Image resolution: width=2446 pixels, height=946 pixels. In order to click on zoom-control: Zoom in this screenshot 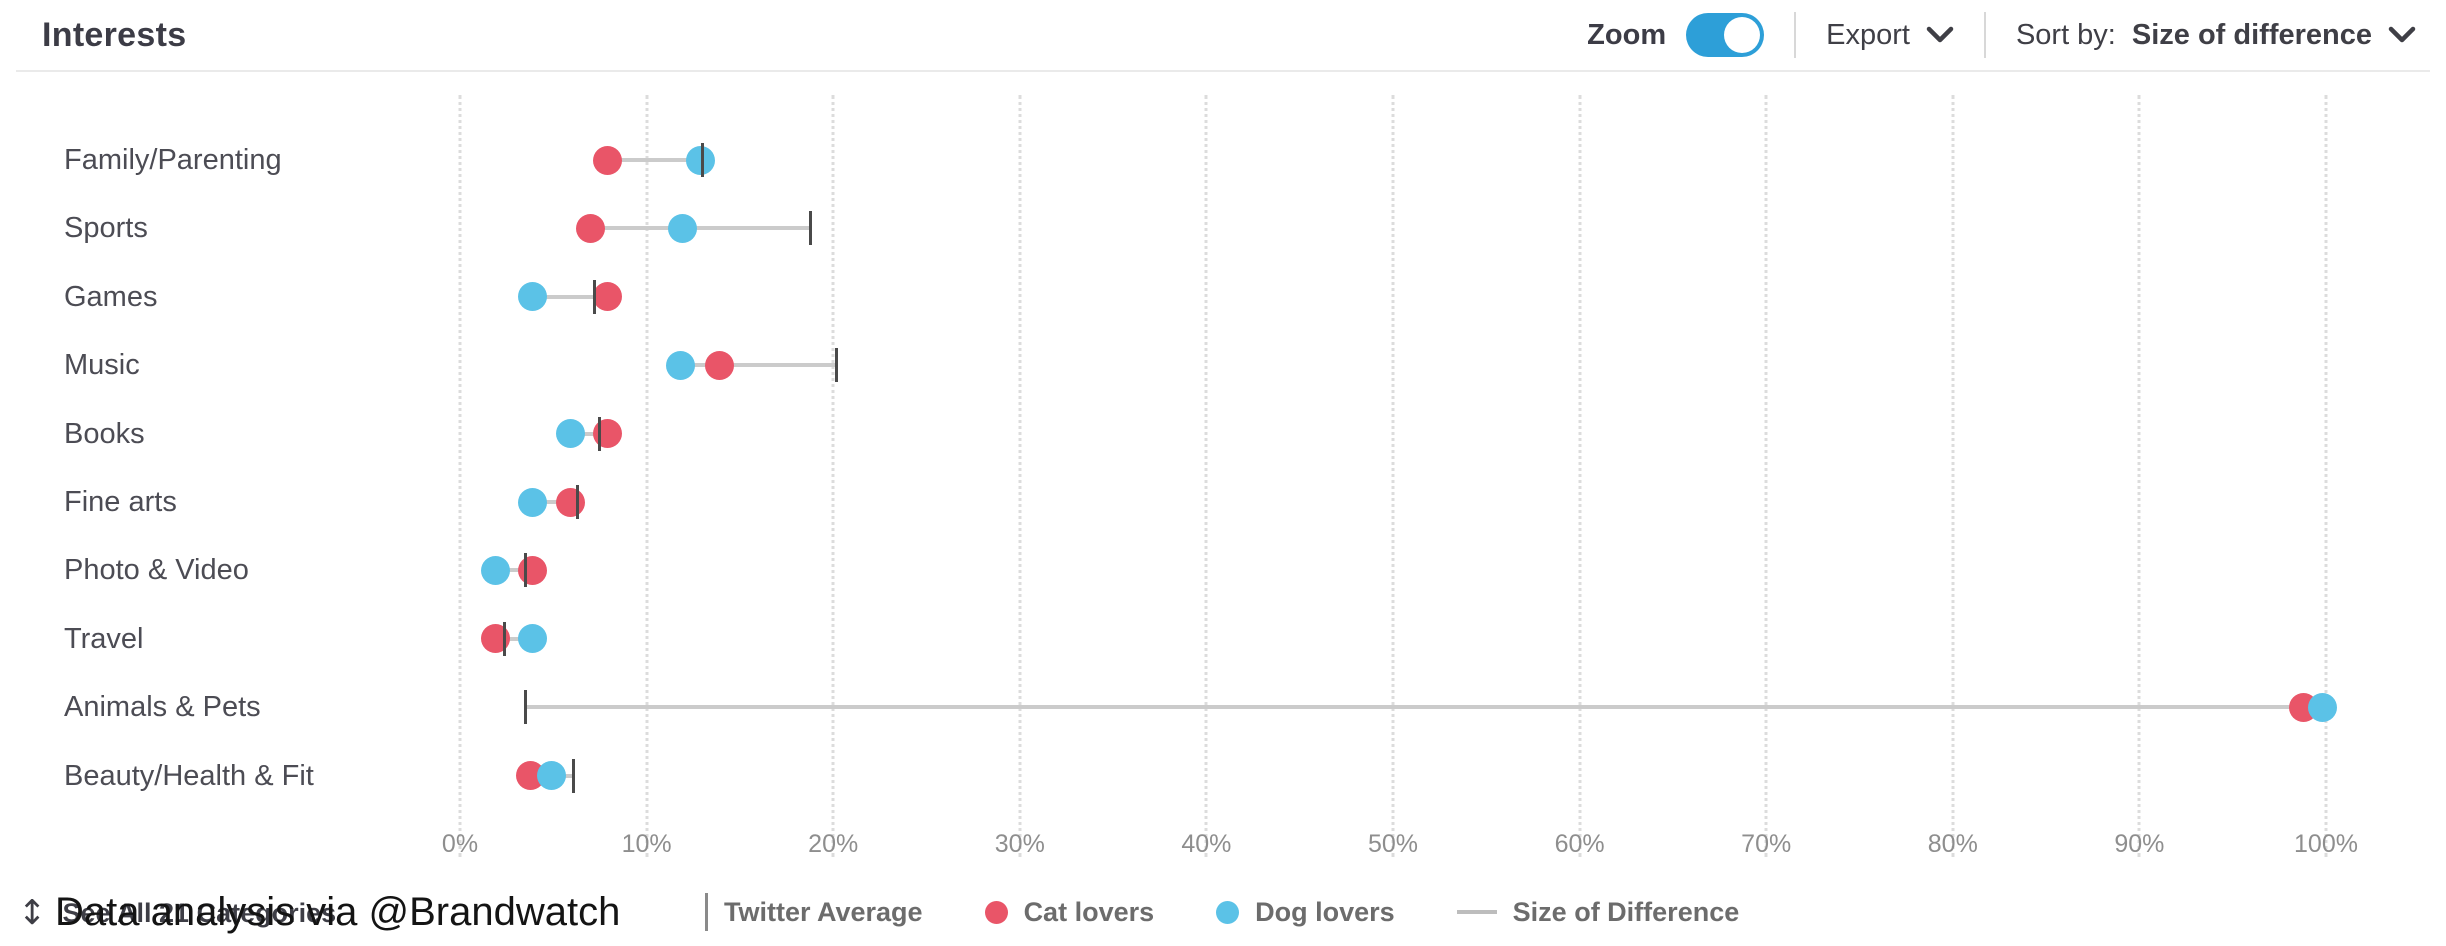, I will do `click(1676, 35)`.